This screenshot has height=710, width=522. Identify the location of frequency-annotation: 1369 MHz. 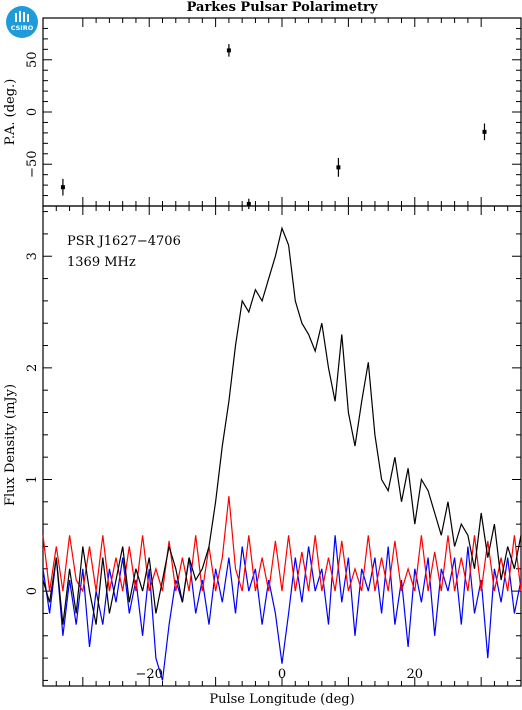
(101, 262).